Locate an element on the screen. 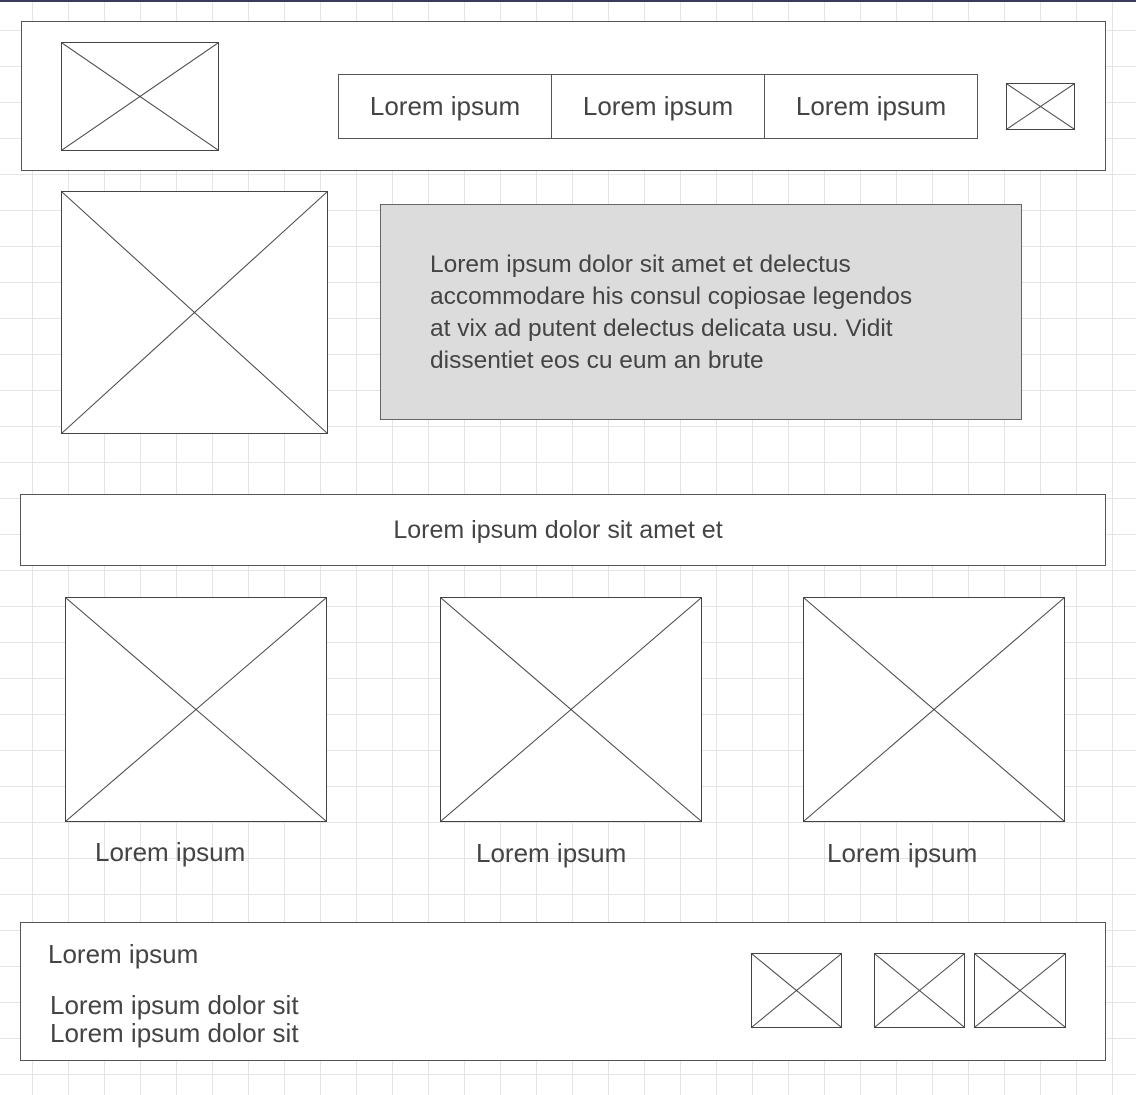  banner: Lorem ipsum dolor sit amet et is located at coordinates (563, 530).